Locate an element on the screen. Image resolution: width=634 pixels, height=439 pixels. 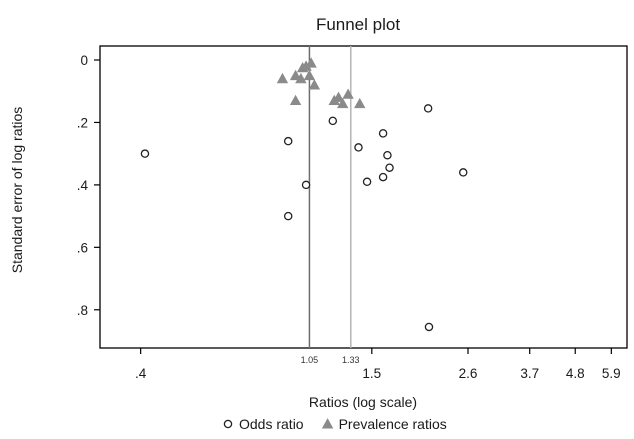
y-tick-label: 0 is located at coordinates (84, 60).